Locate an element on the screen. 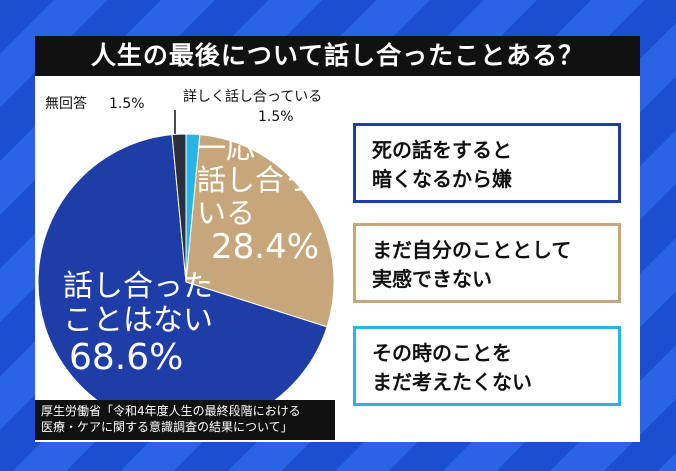 The height and width of the screenshot is (471, 676). slice-label: 詳しく話し合っている is located at coordinates (253, 97).